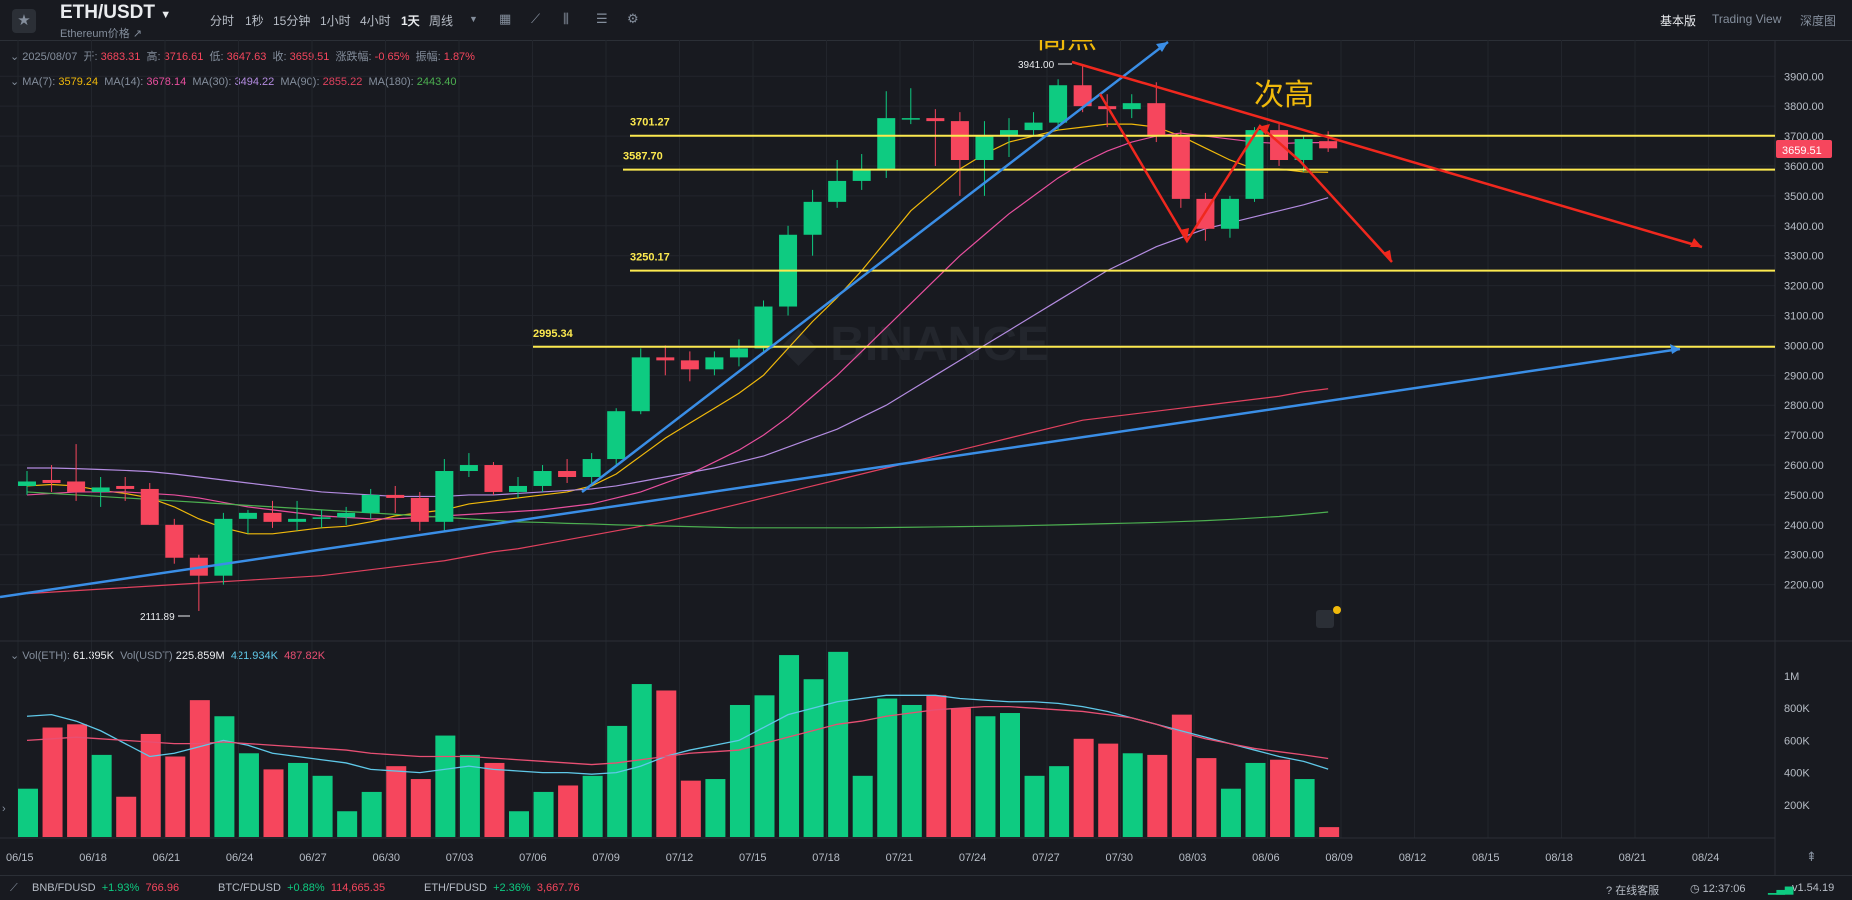 The height and width of the screenshot is (900, 1852). What do you see at coordinates (105, 888) in the screenshot?
I see `ticker-bnb: BNB/FDUSD +1.93% 766.96` at bounding box center [105, 888].